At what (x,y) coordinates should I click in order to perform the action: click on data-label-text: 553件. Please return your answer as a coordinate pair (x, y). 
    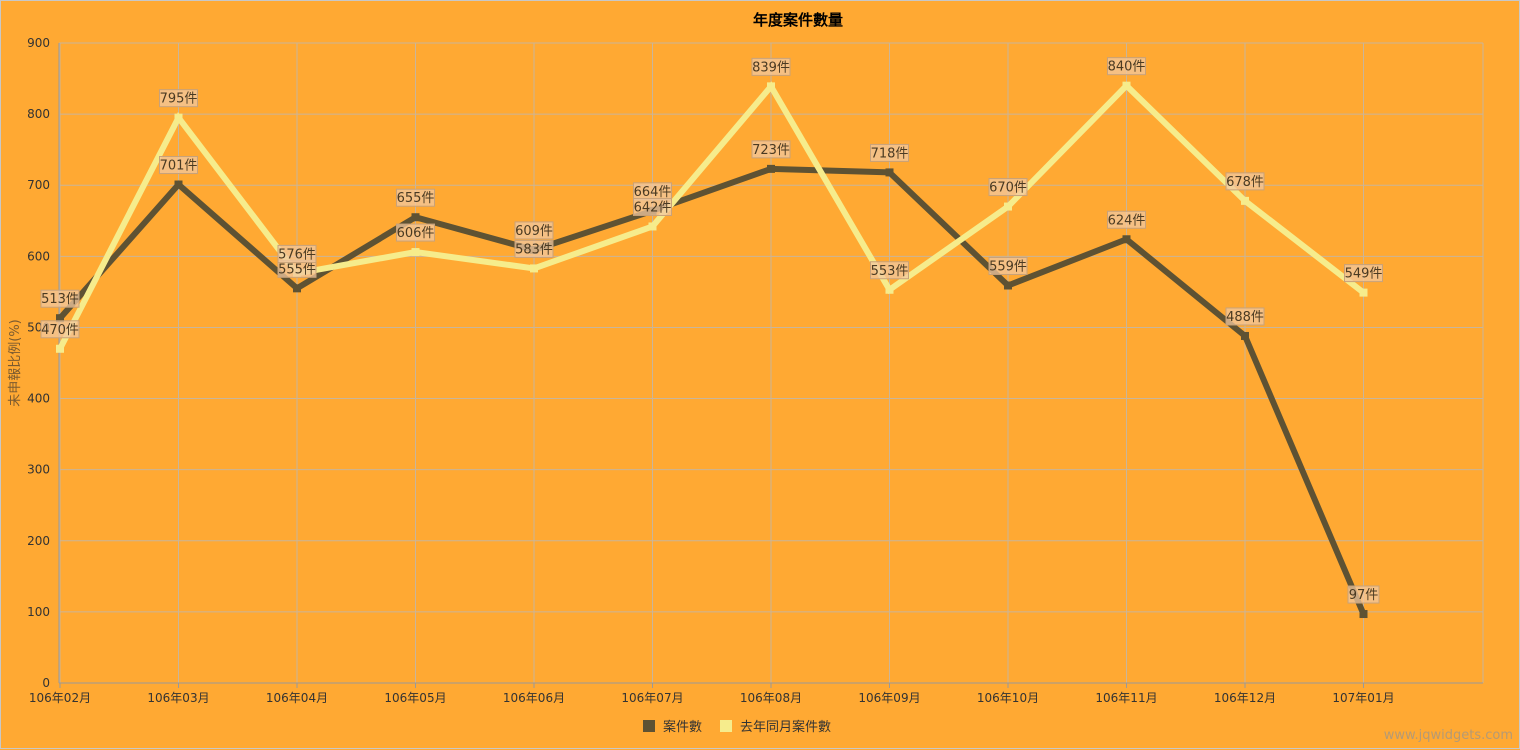
    Looking at the image, I should click on (890, 271).